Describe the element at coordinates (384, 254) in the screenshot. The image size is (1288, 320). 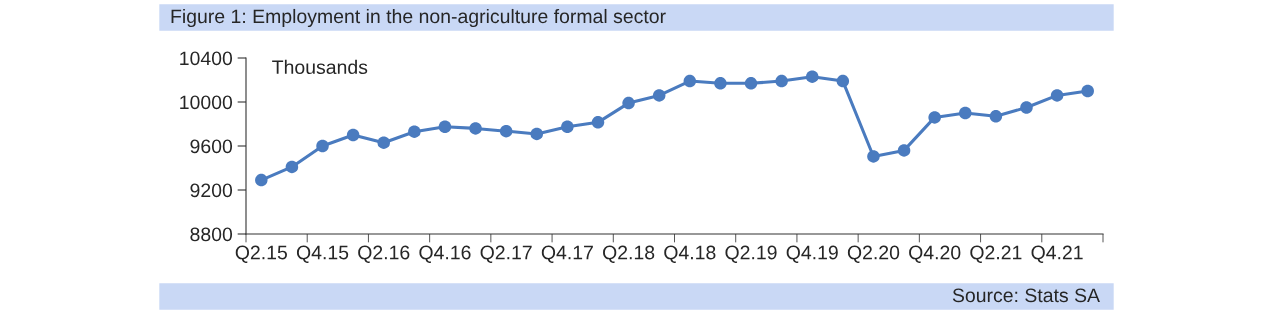
I see `x-tick-label: Q2.16` at that location.